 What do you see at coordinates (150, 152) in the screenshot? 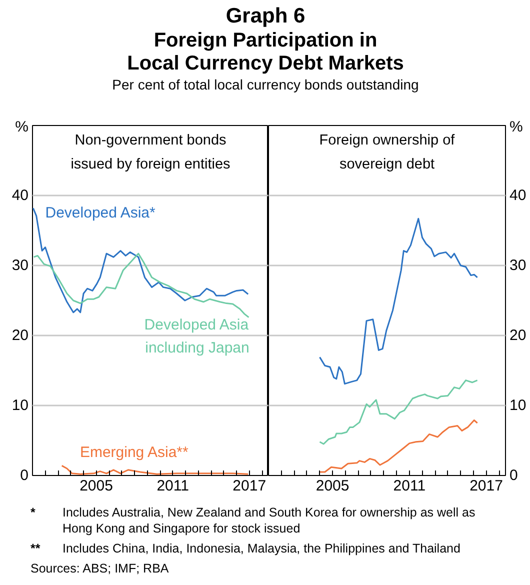
I see `text: Non-government bonds issued by foreign entities` at bounding box center [150, 152].